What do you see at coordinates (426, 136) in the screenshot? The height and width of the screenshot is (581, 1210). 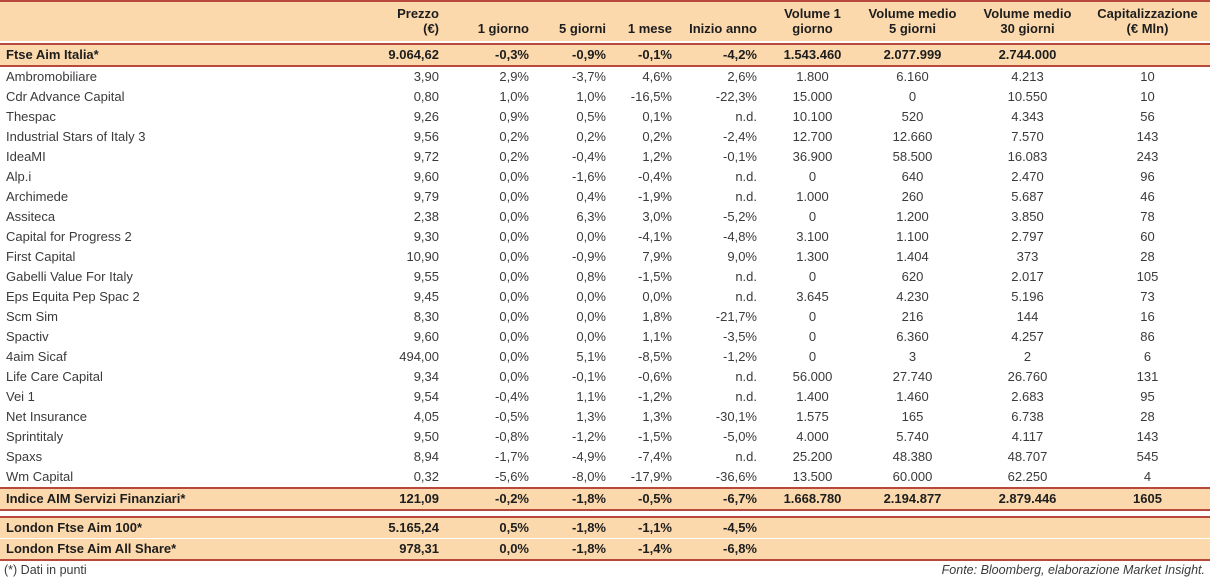 I see `cell-prezzo: 9,56` at bounding box center [426, 136].